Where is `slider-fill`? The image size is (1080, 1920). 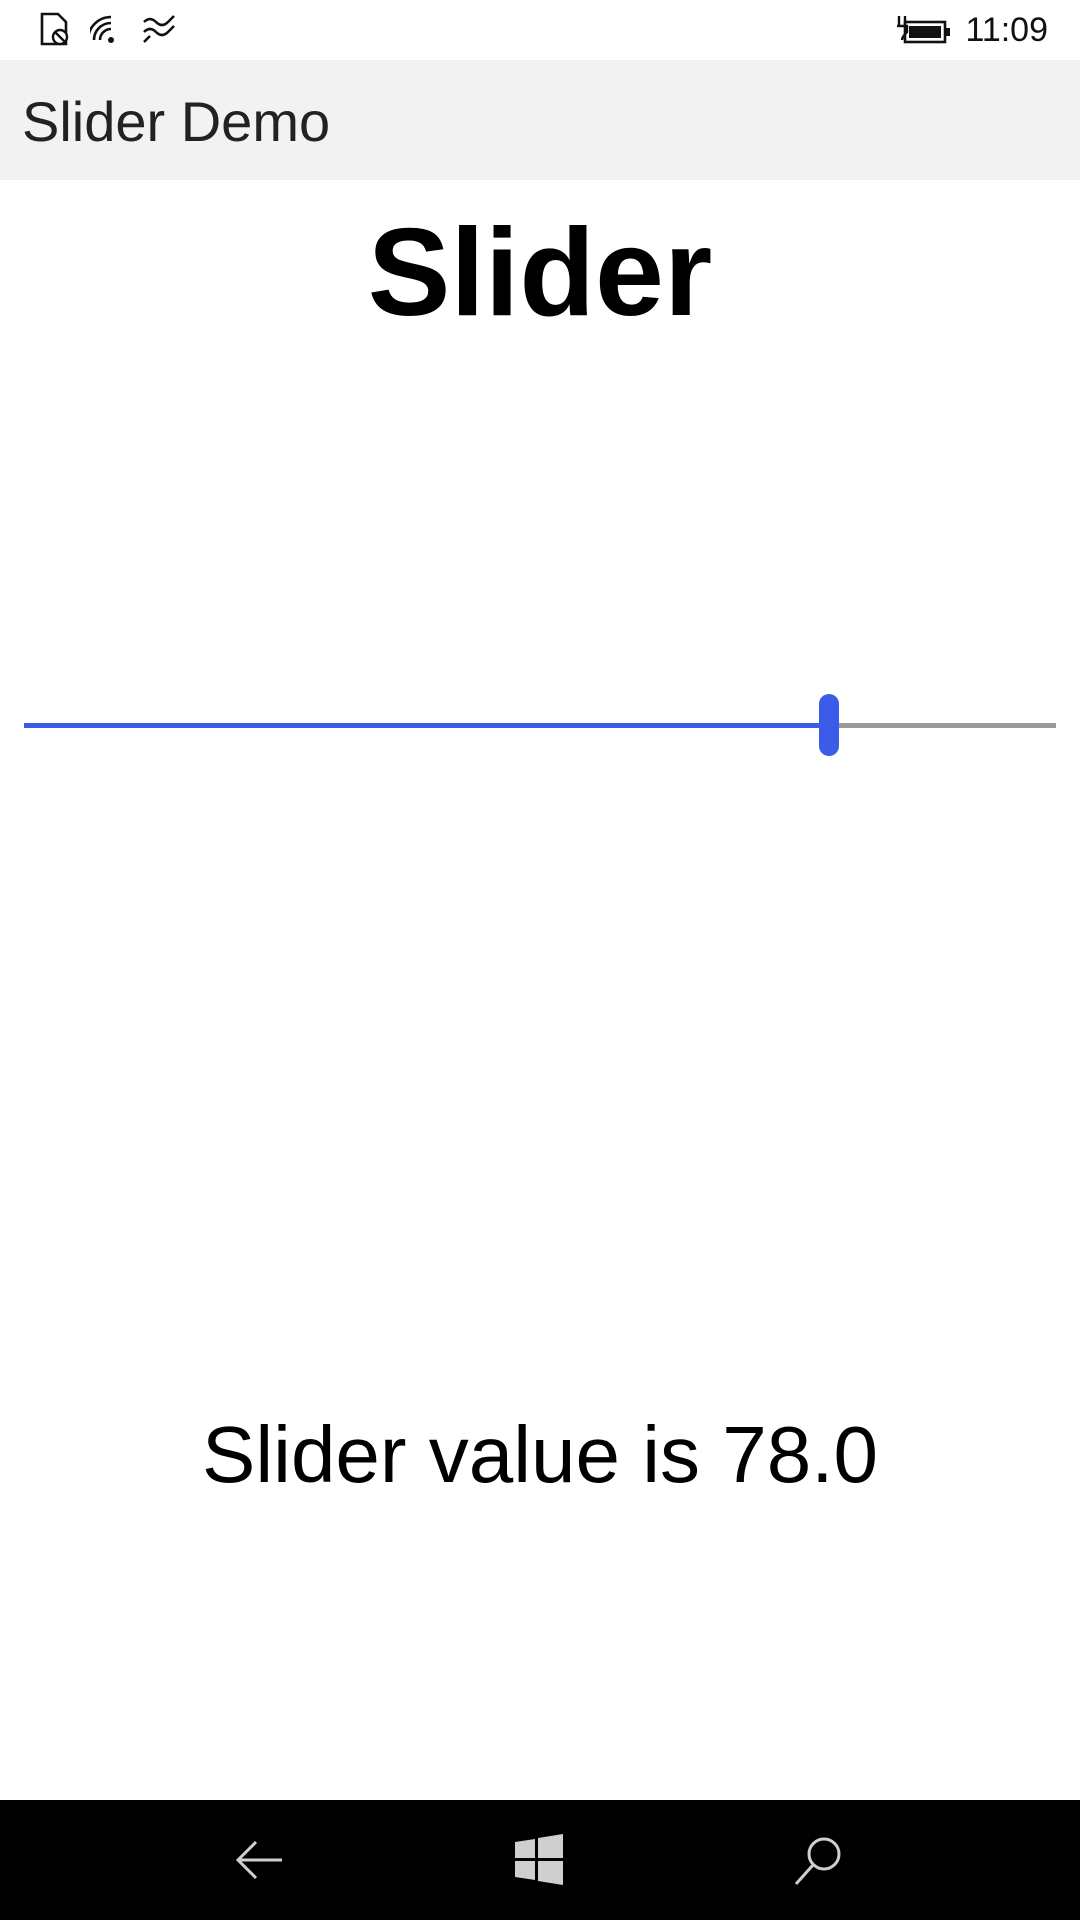 slider-fill is located at coordinates (426, 725).